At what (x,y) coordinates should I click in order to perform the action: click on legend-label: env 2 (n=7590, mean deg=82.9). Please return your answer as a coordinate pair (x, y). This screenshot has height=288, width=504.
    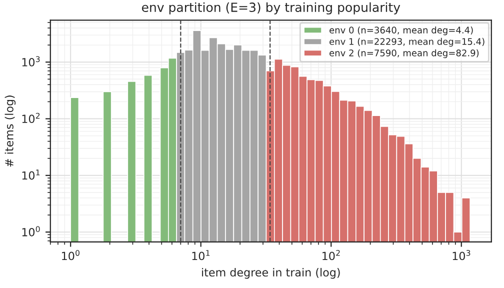
    Looking at the image, I should click on (404, 53).